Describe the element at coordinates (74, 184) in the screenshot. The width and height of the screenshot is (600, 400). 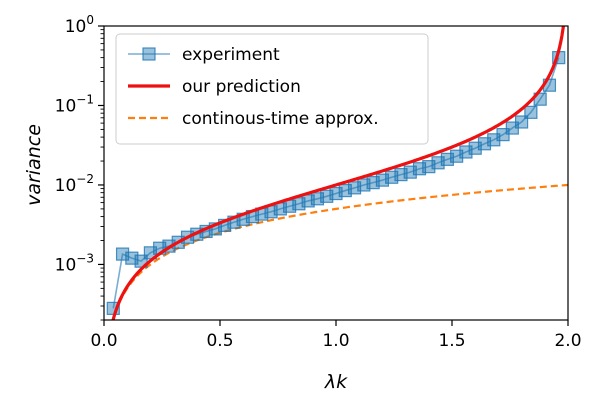
I see `y-tick-label: 10⁻²` at that location.